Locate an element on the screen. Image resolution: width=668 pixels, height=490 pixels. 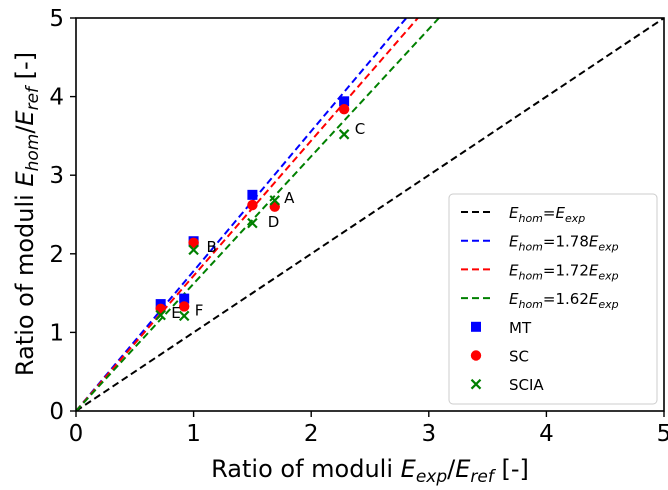
y-tick-label: 4 is located at coordinates (56, 98).